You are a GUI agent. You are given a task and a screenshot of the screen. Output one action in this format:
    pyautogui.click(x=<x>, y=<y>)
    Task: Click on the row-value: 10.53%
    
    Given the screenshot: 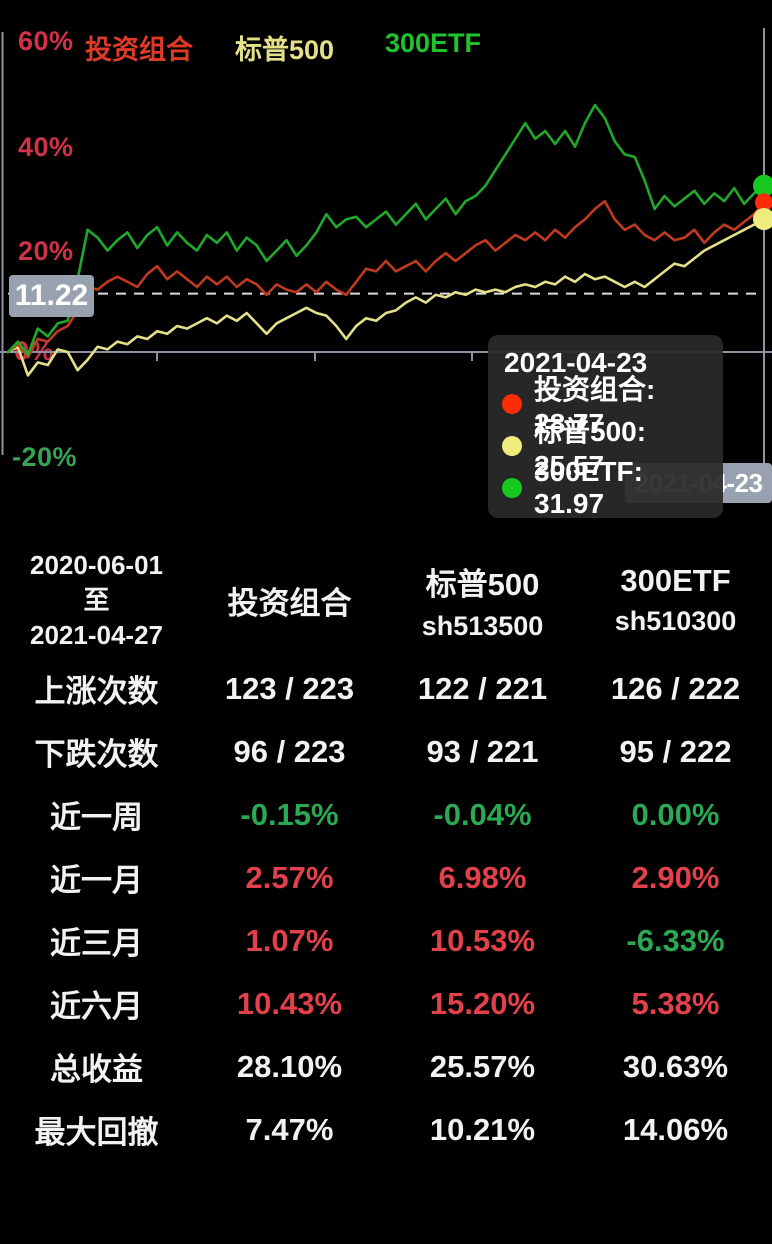 What is the action you would take?
    pyautogui.click(x=482, y=940)
    